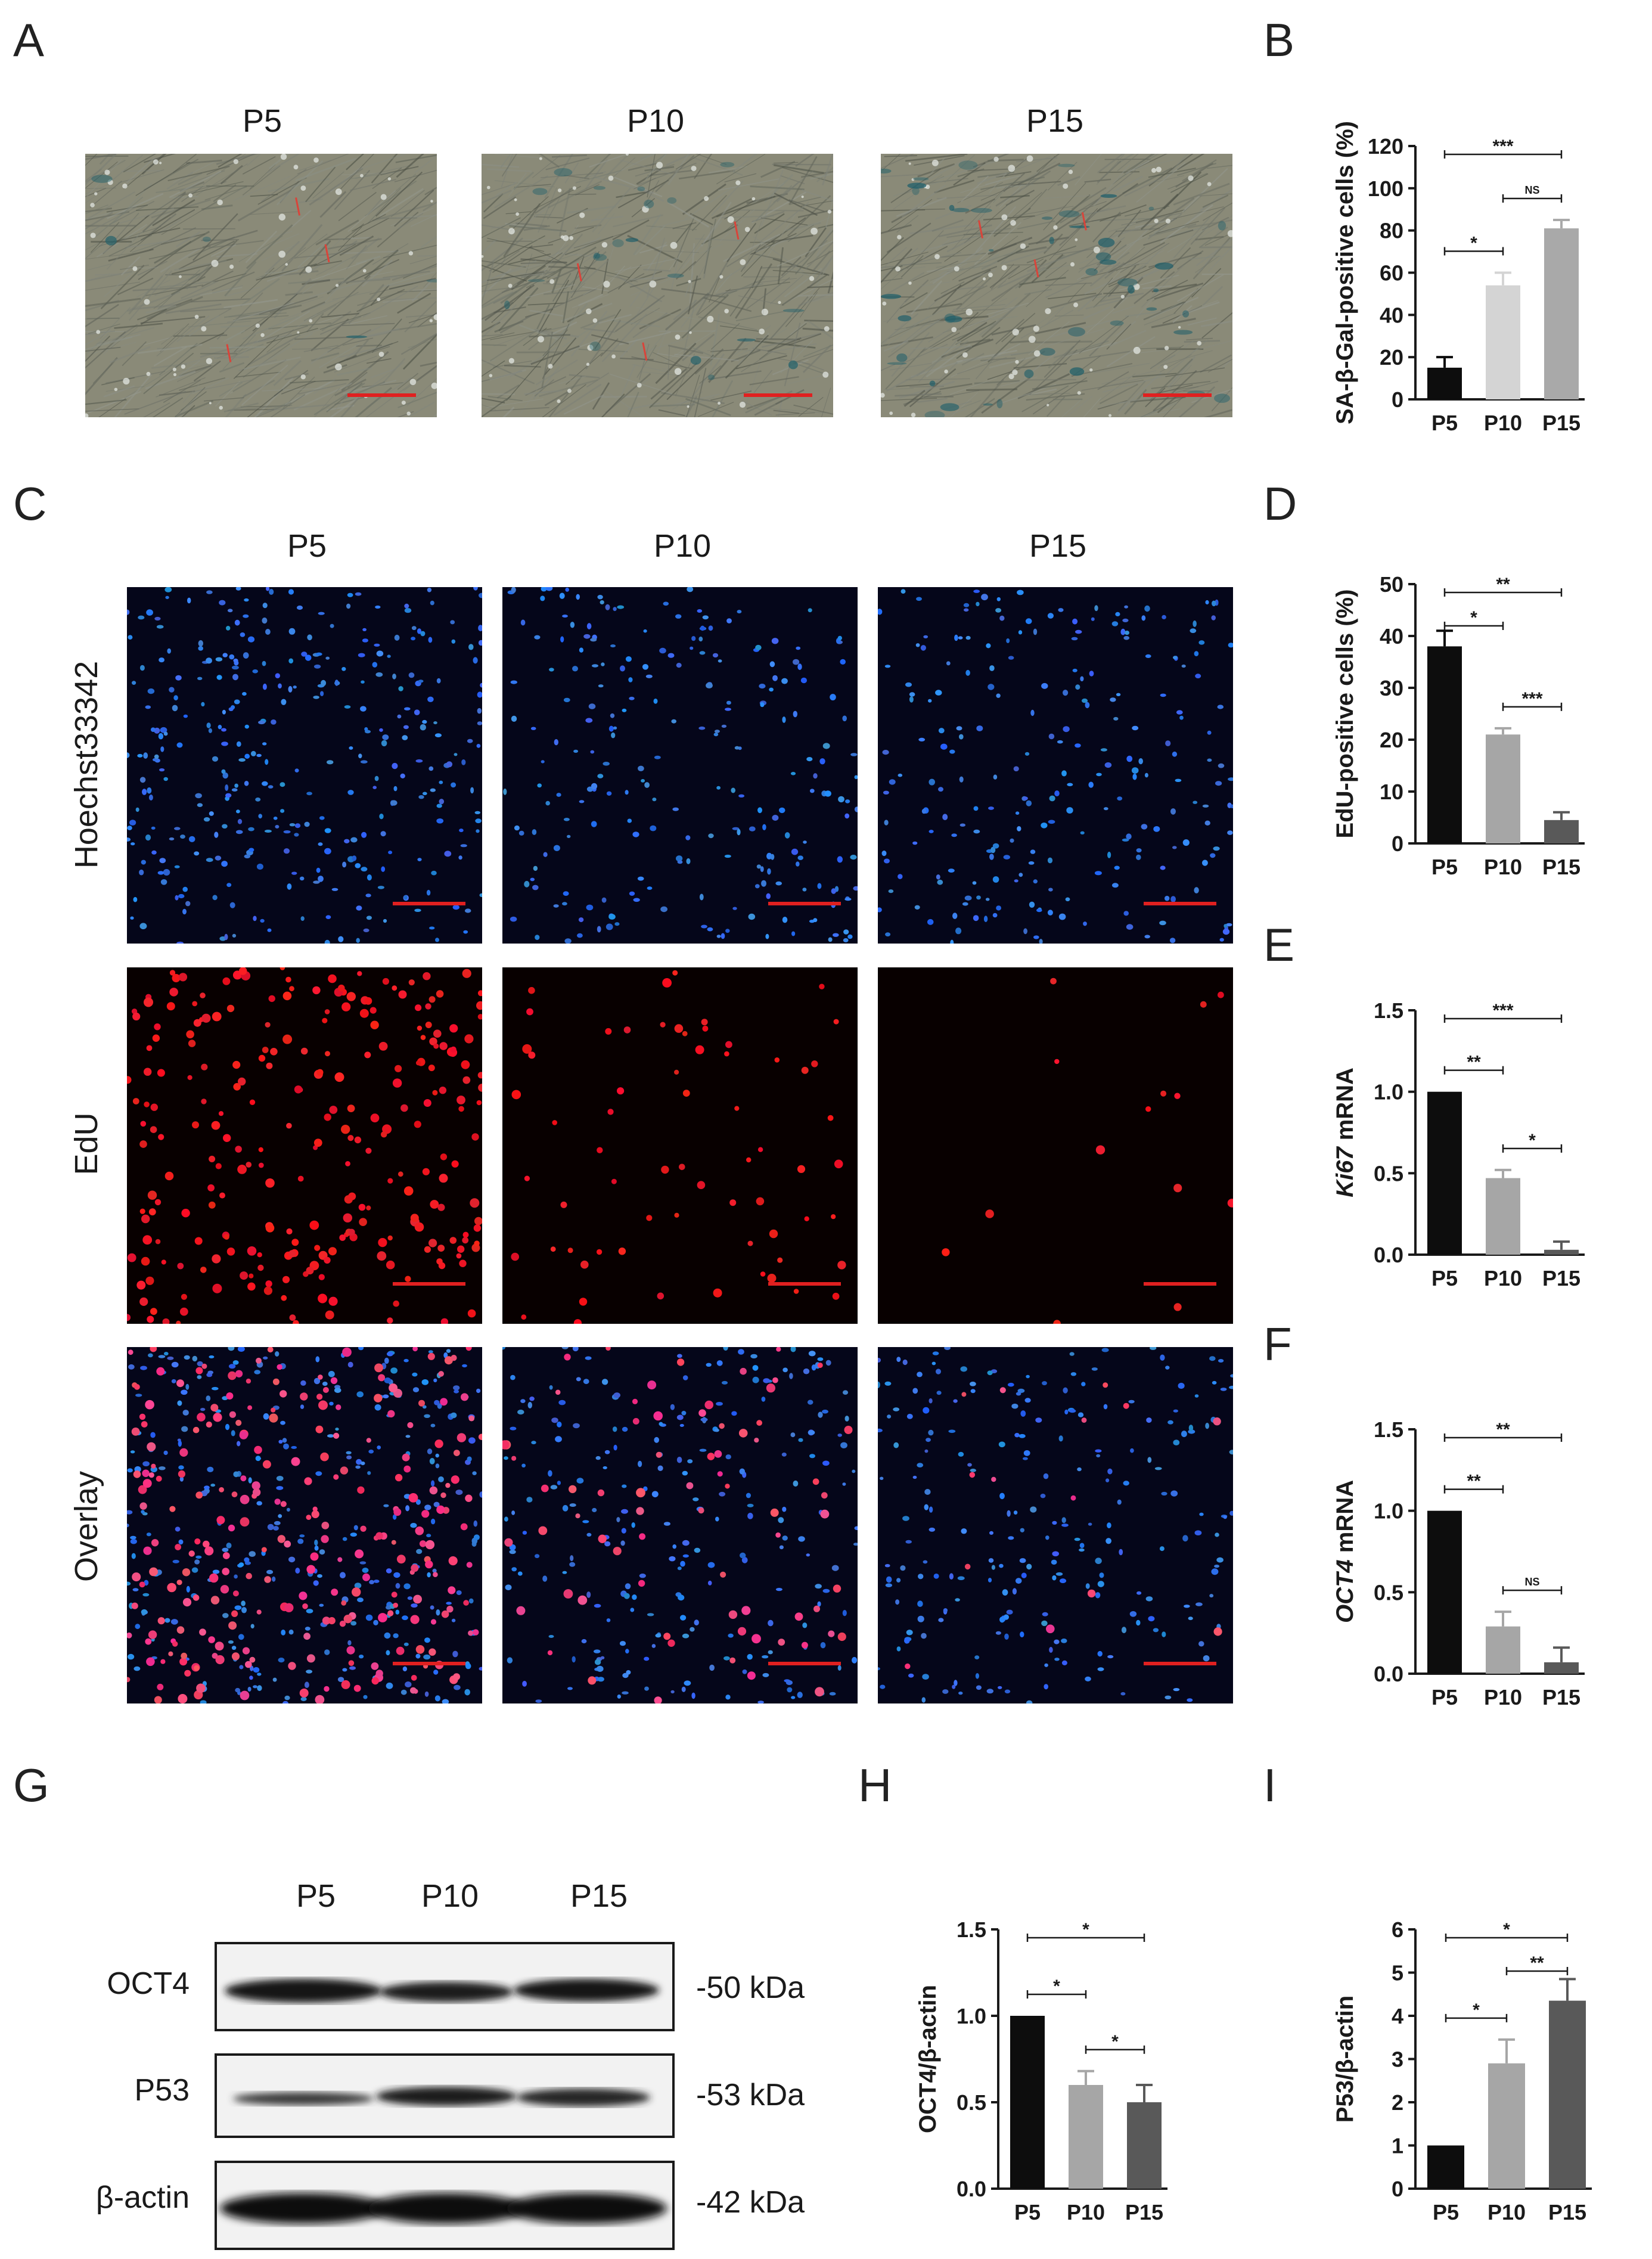 The height and width of the screenshot is (2259, 1652). I want to click on y-tick-label: 4, so click(1397, 2016).